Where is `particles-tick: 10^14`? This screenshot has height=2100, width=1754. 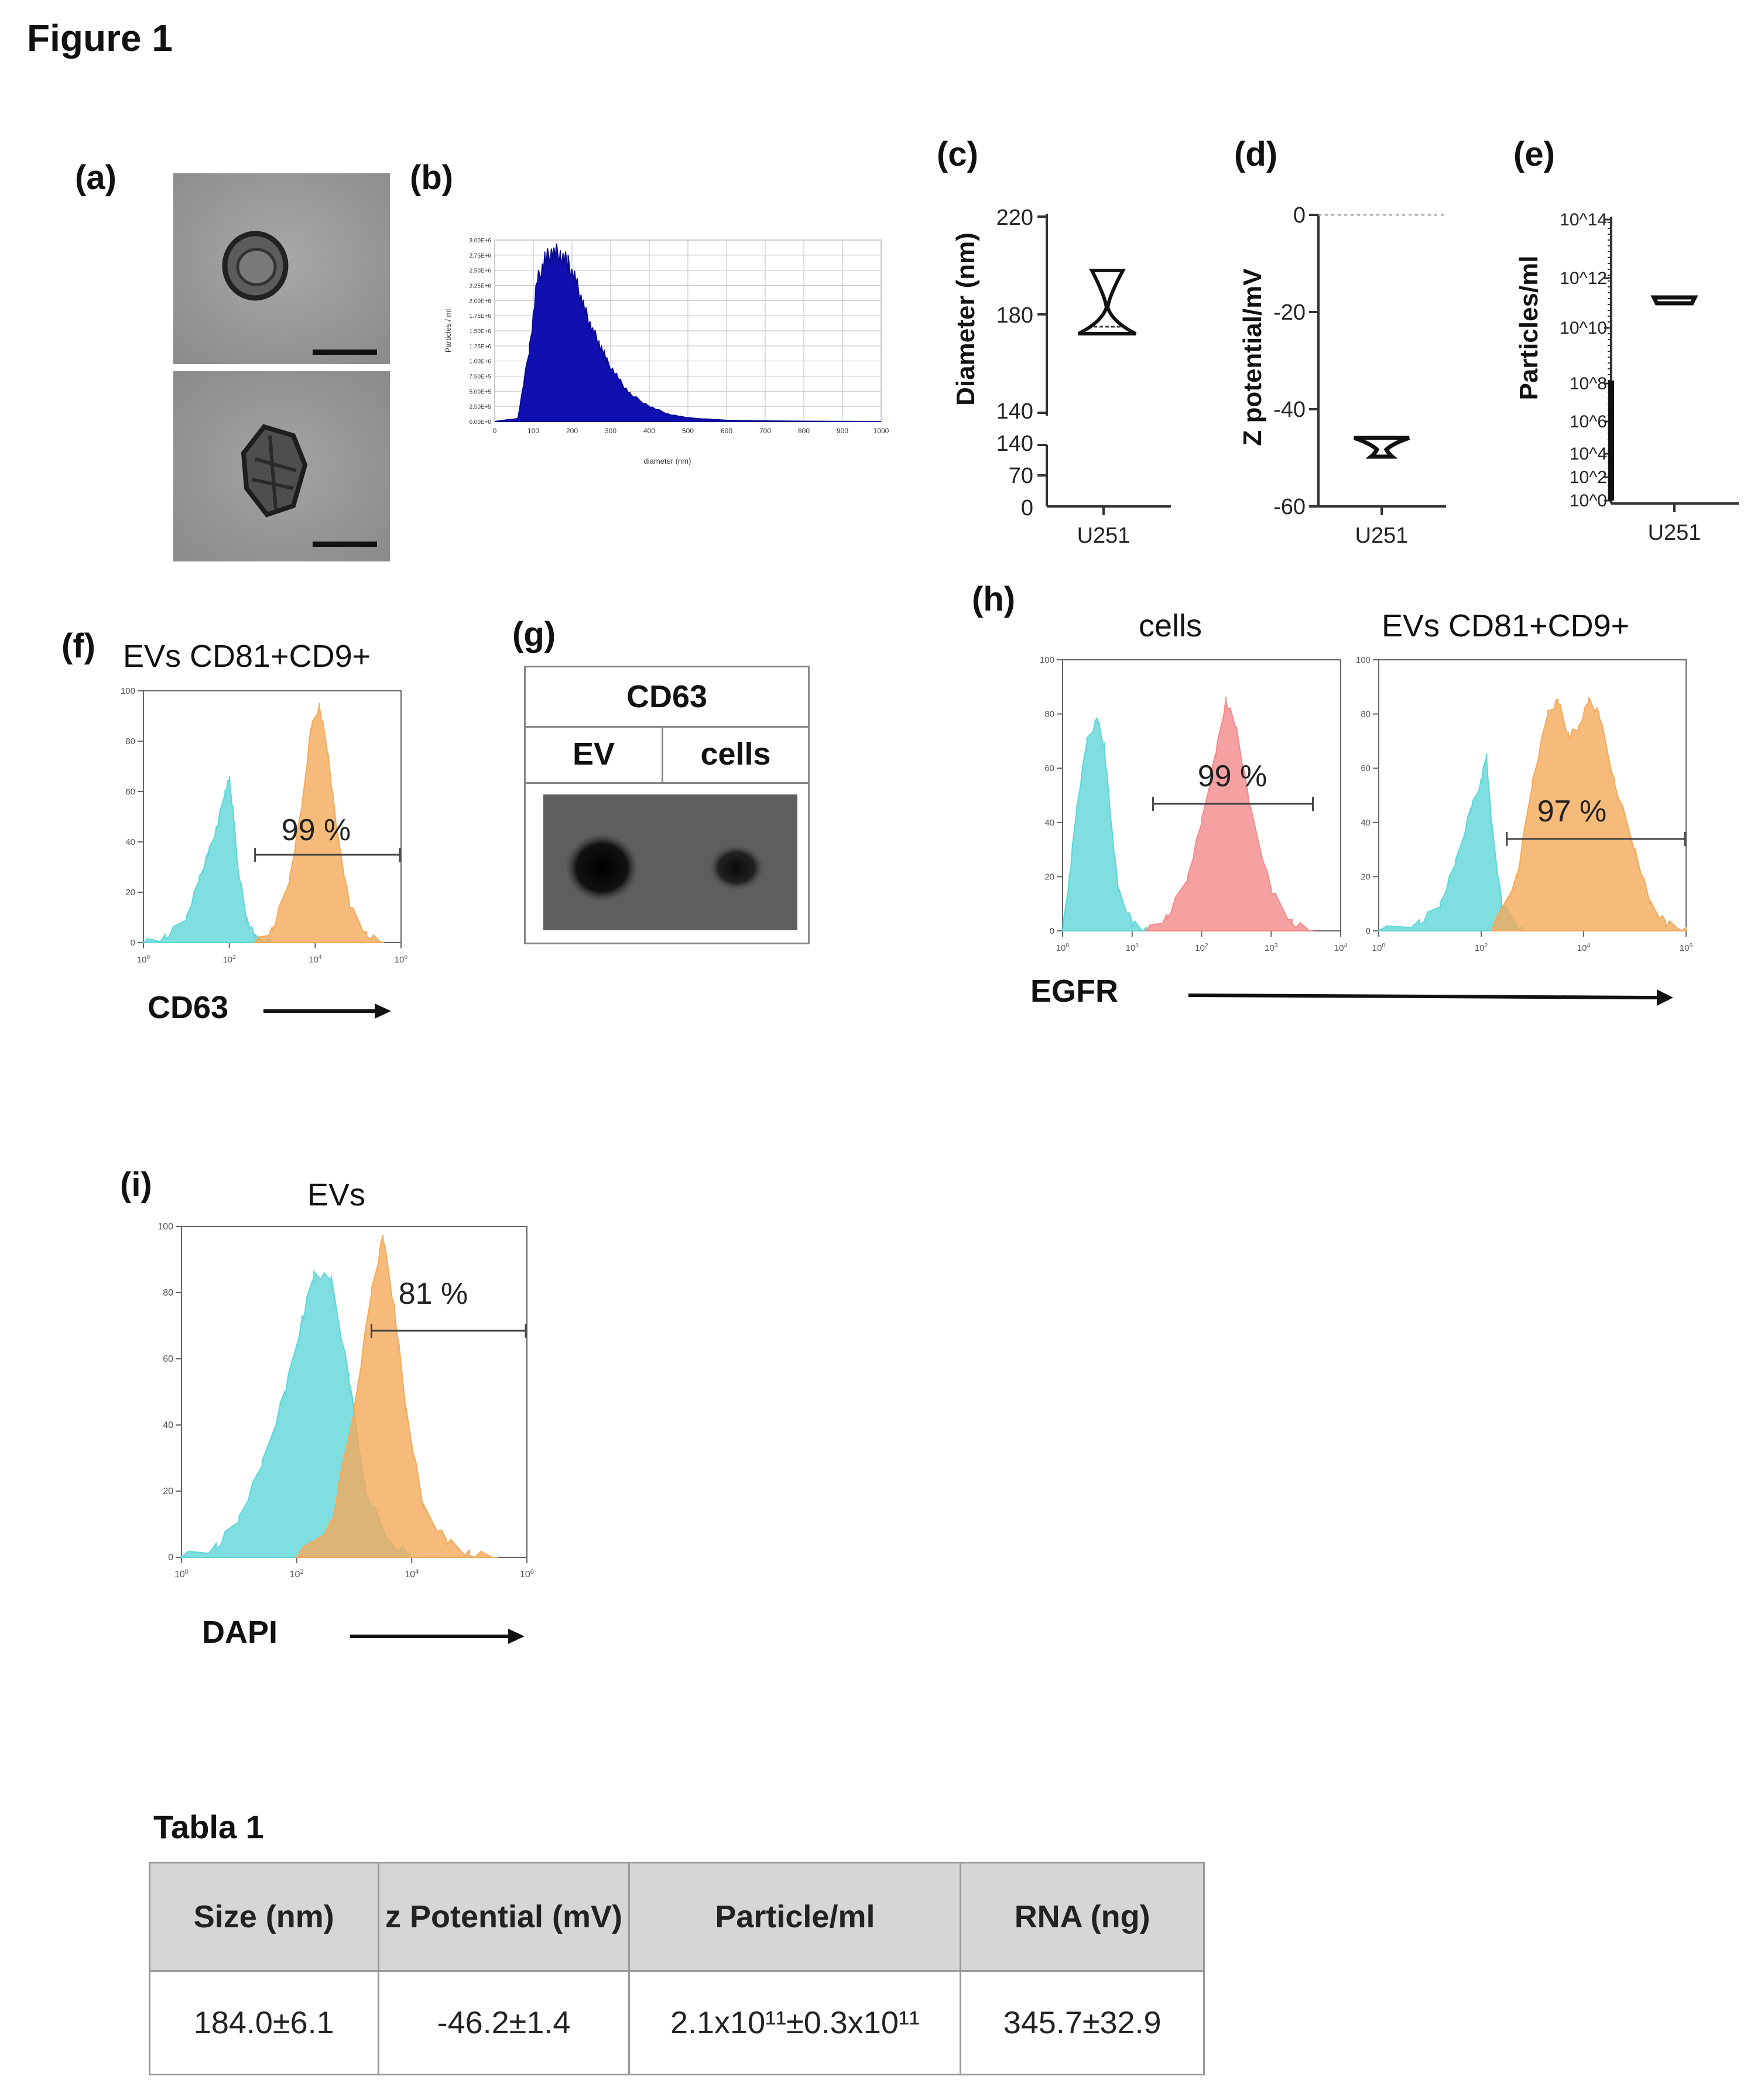 particles-tick: 10^14 is located at coordinates (1583, 219).